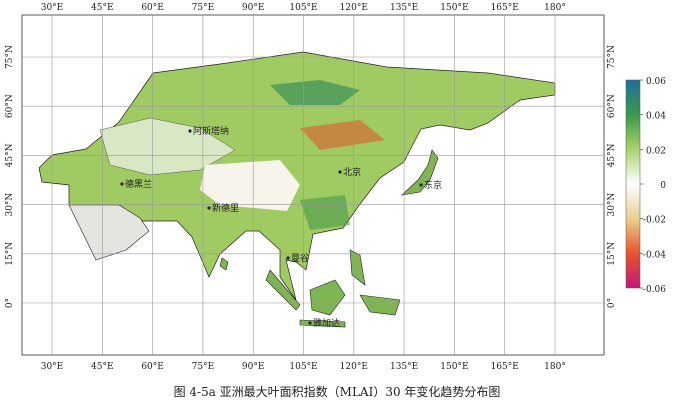 The height and width of the screenshot is (411, 674). What do you see at coordinates (10, 106) in the screenshot?
I see `lat-label-left: 60°N` at bounding box center [10, 106].